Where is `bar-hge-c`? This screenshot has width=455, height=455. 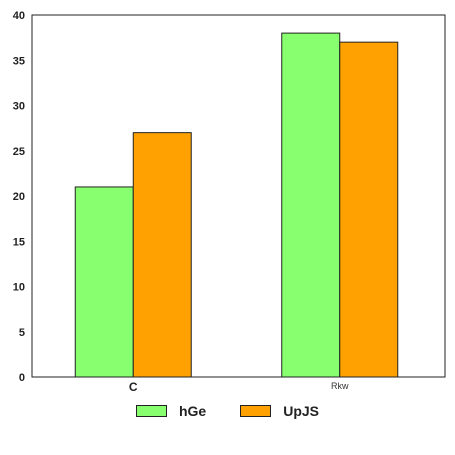 bar-hge-c is located at coordinates (104, 282).